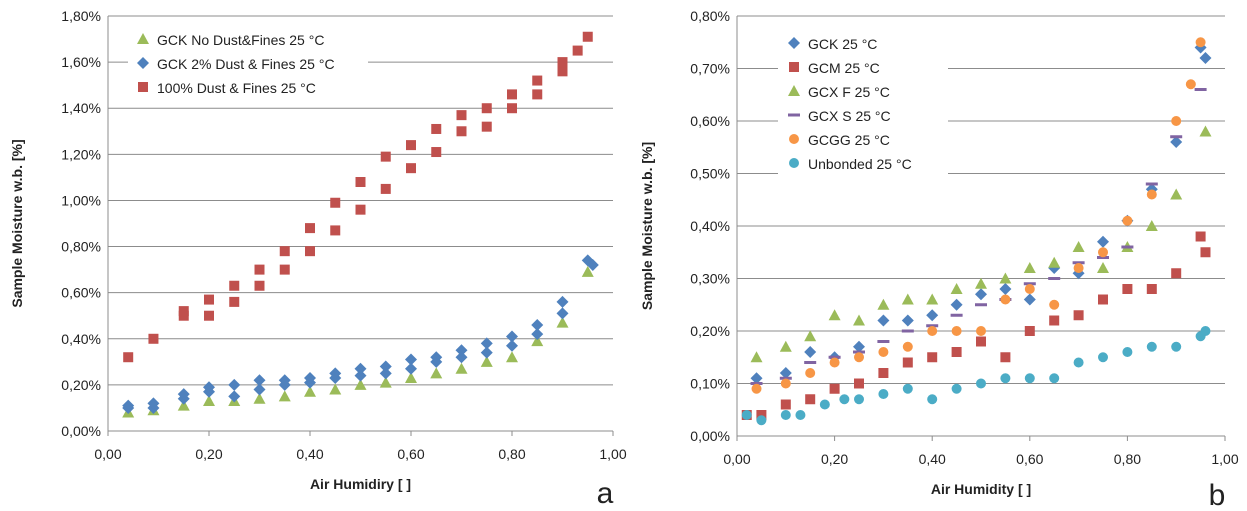 The width and height of the screenshot is (1247, 511). I want to click on legend-entry: GCX S 25 °C, so click(849, 116).